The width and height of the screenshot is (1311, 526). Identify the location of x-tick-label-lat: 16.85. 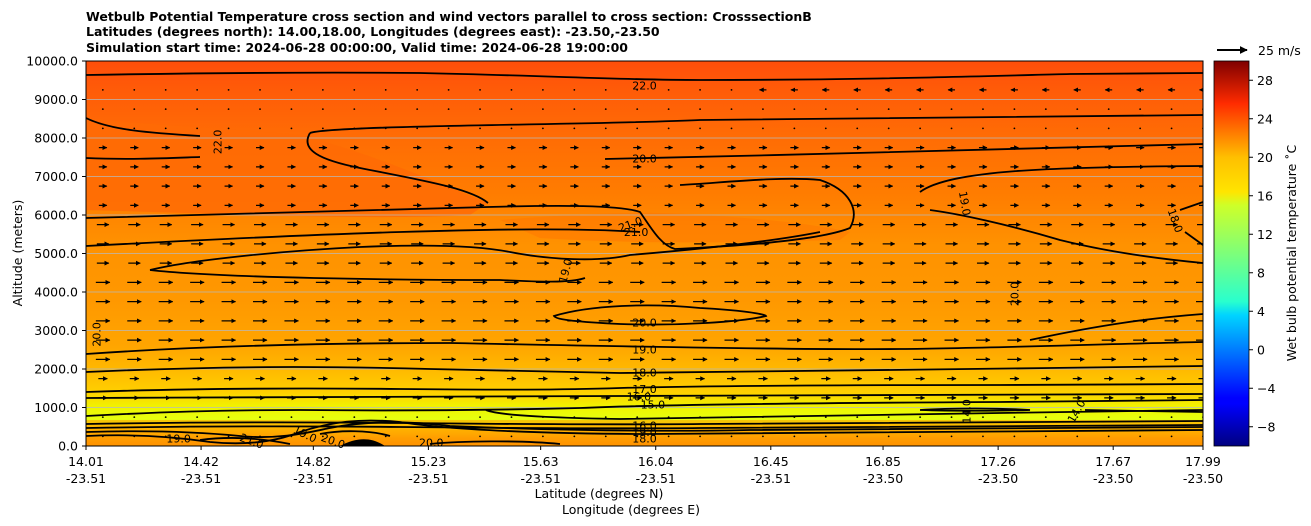
(883, 461).